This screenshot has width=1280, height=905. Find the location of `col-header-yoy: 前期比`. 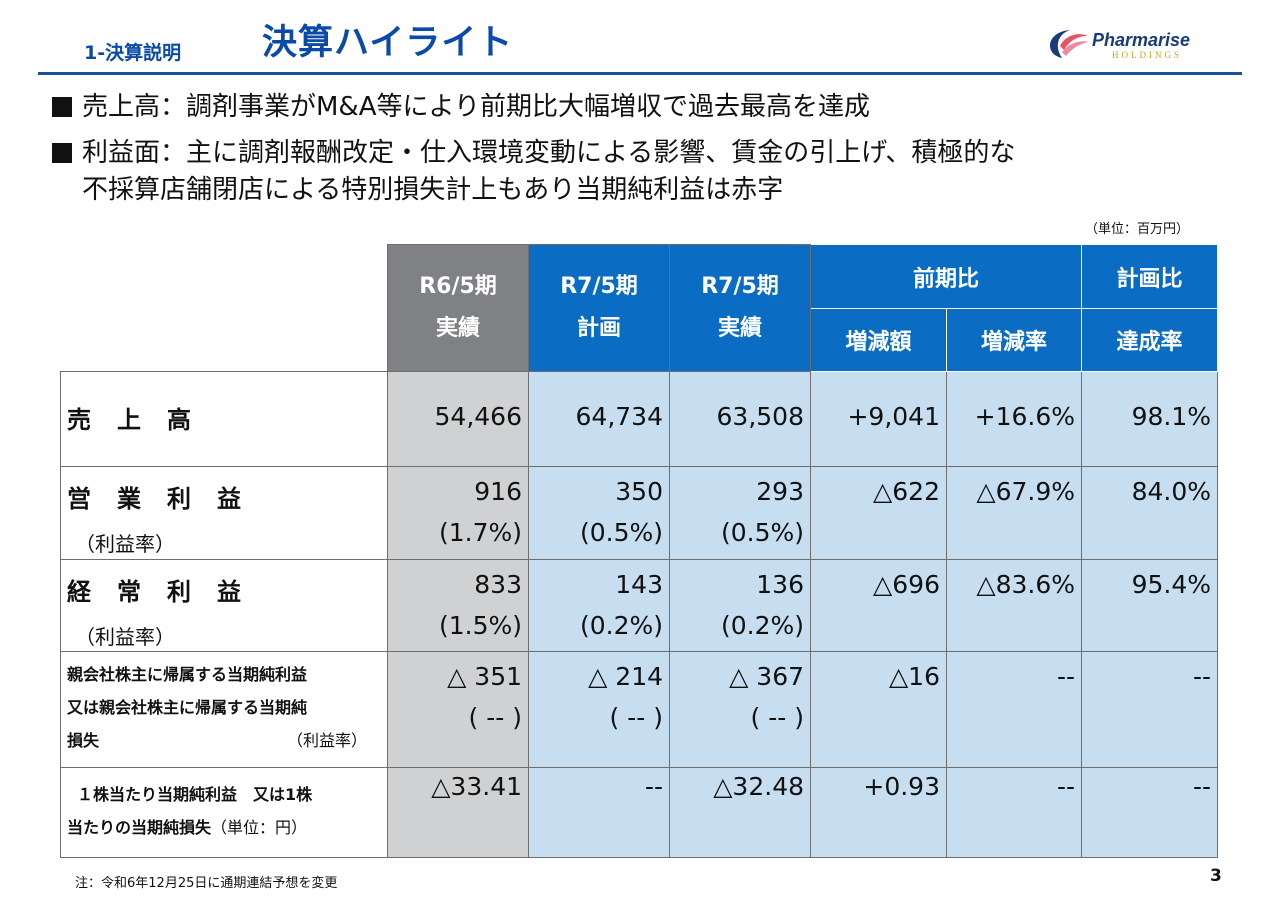

col-header-yoy: 前期比 is located at coordinates (946, 276).